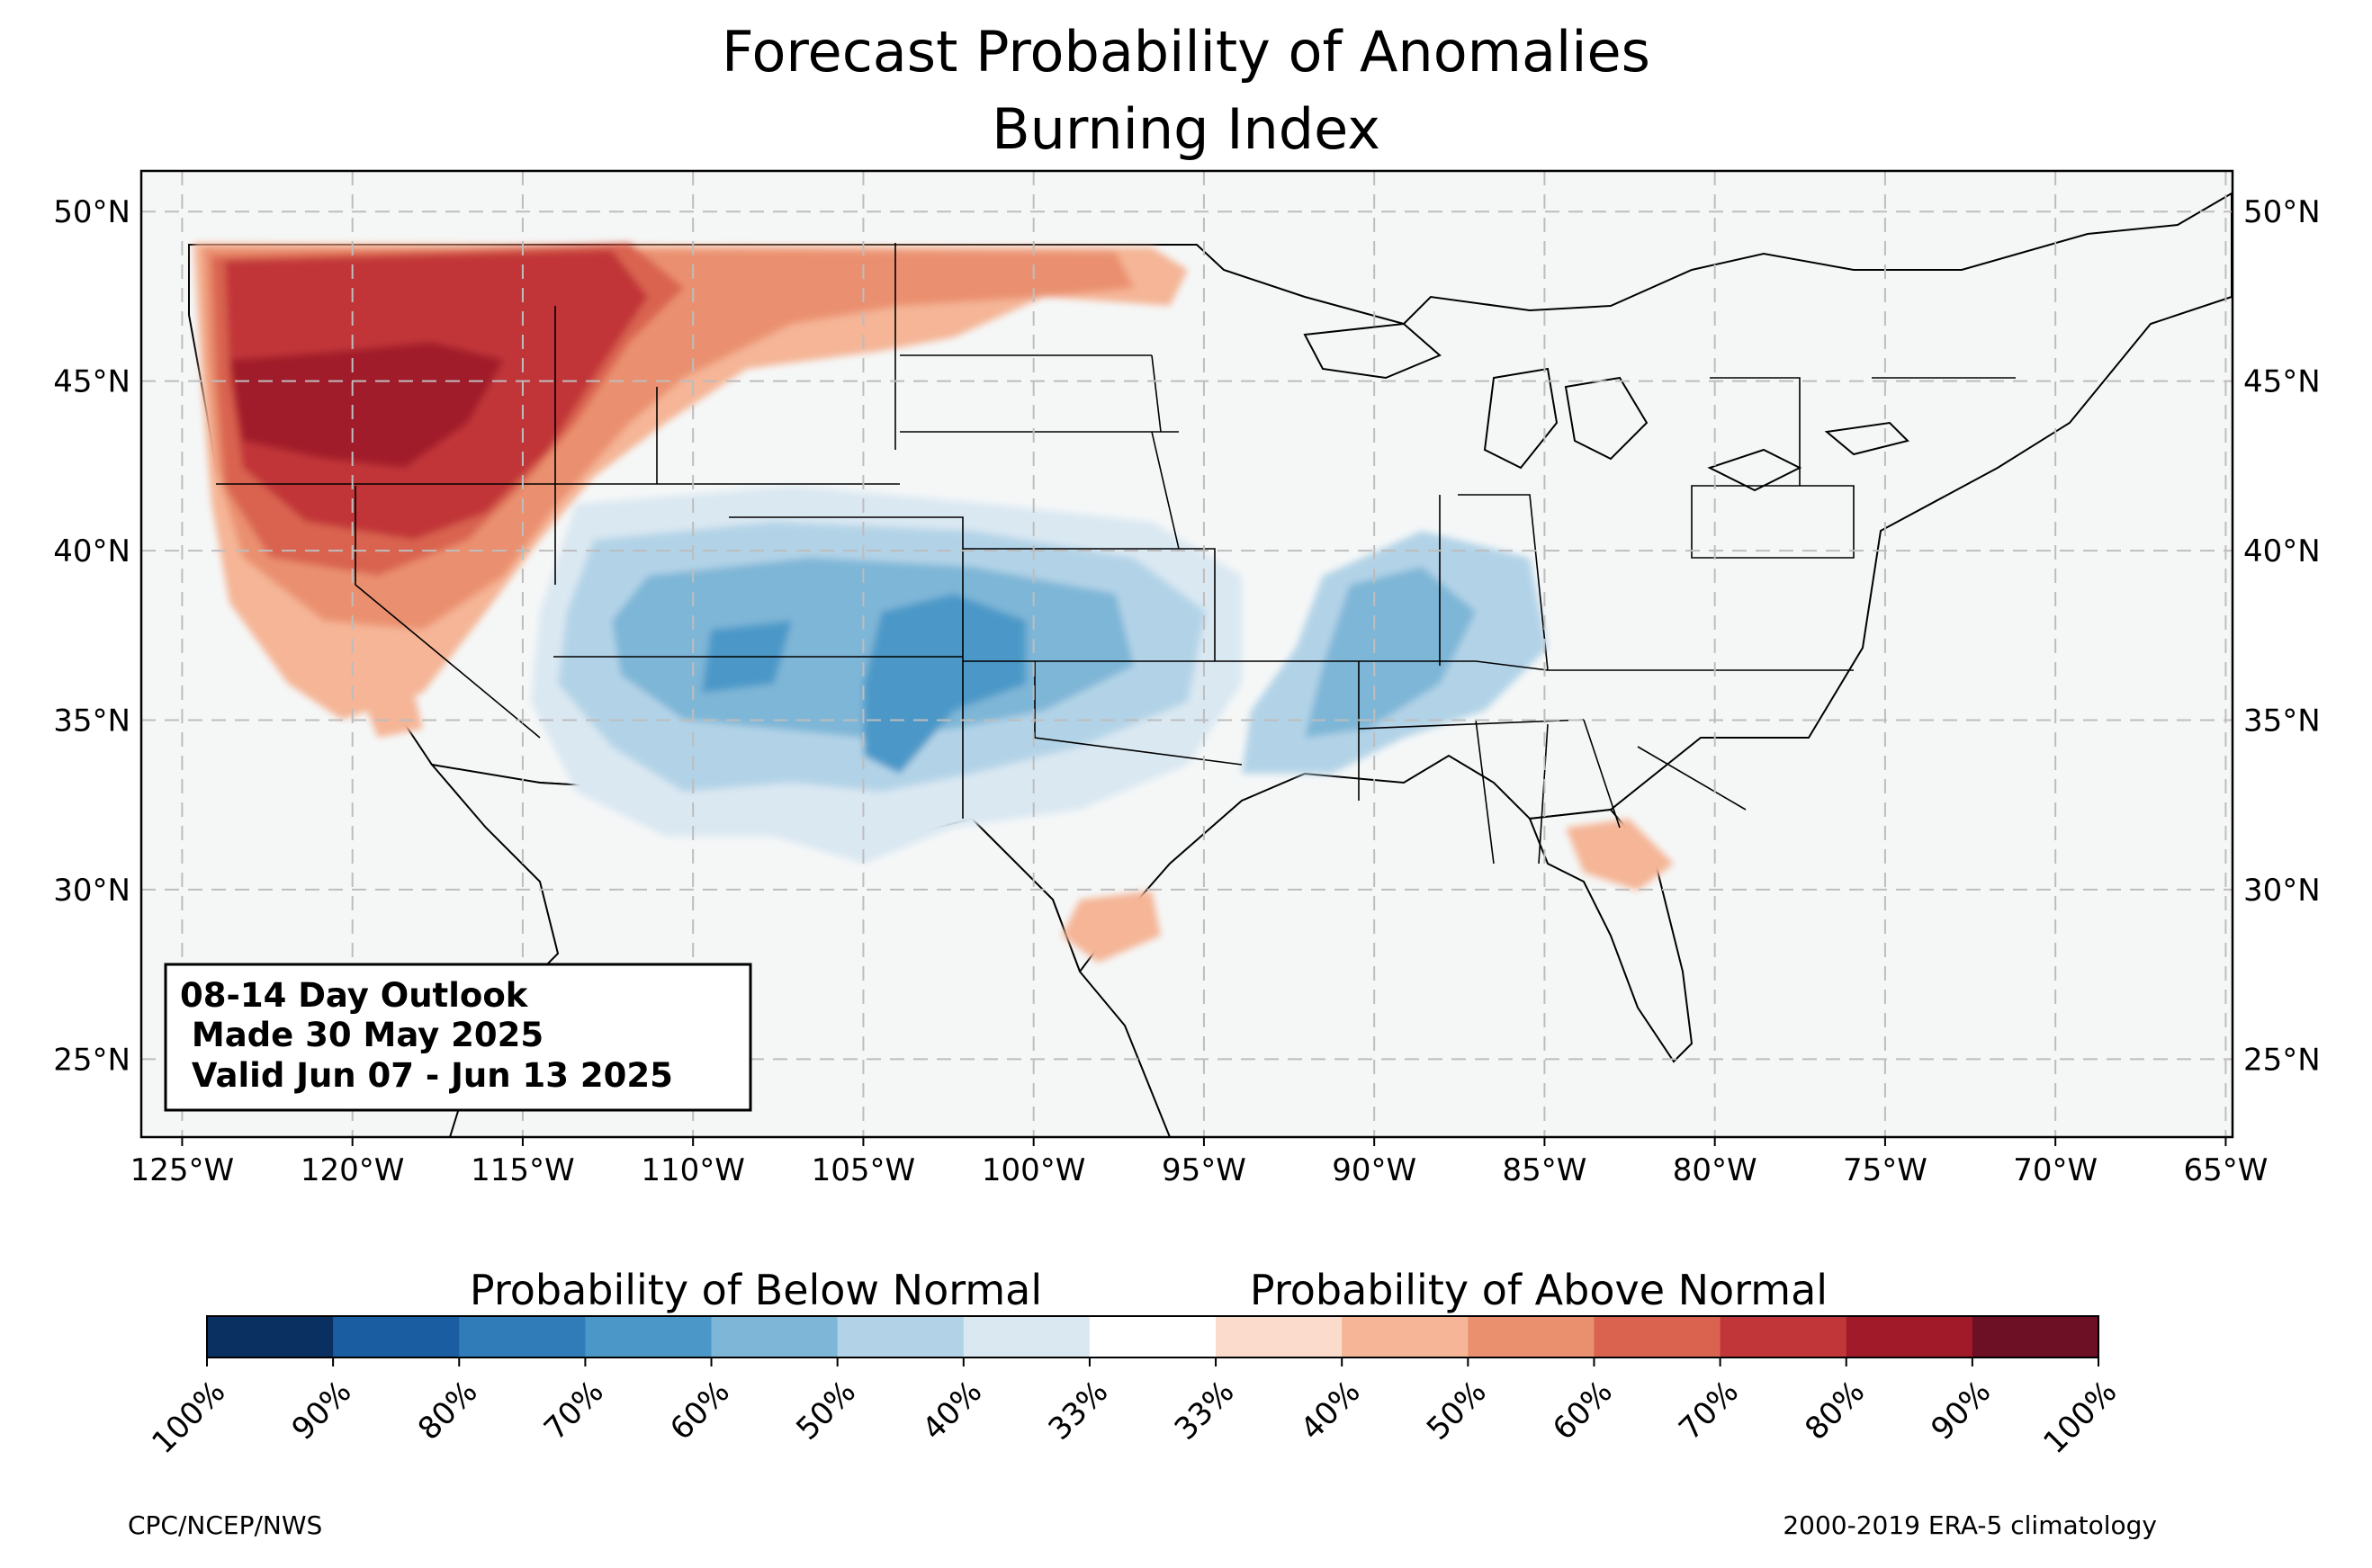  Describe the element at coordinates (355, 995) in the screenshot. I see `outlook-period: 08-14 Day Outlook` at that location.